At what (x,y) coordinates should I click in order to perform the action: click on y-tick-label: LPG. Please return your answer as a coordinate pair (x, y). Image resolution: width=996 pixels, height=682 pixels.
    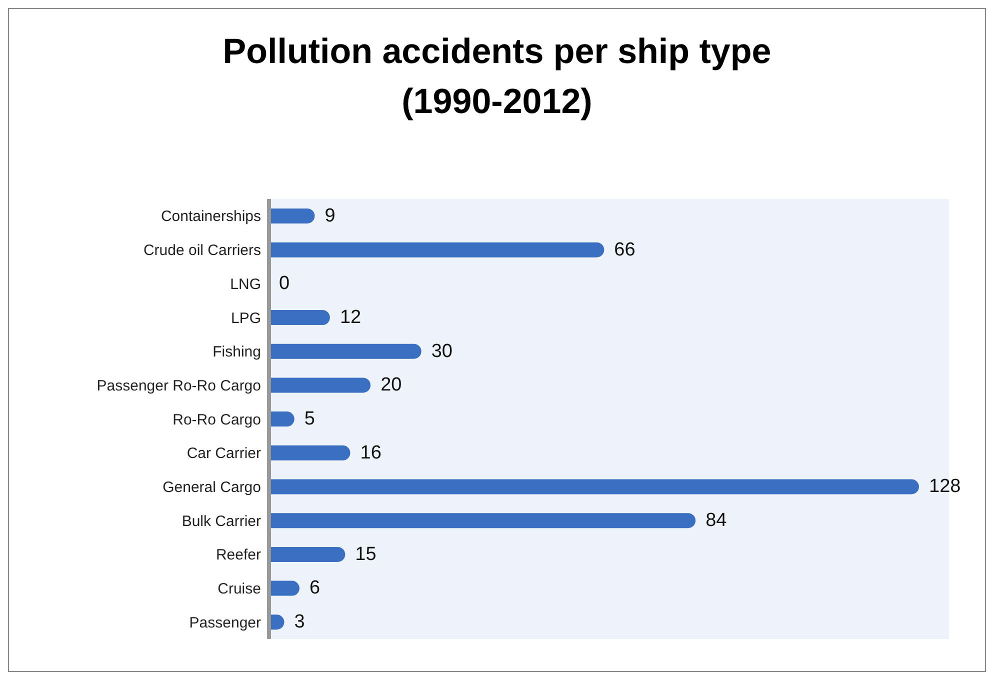
    Looking at the image, I should click on (245, 318).